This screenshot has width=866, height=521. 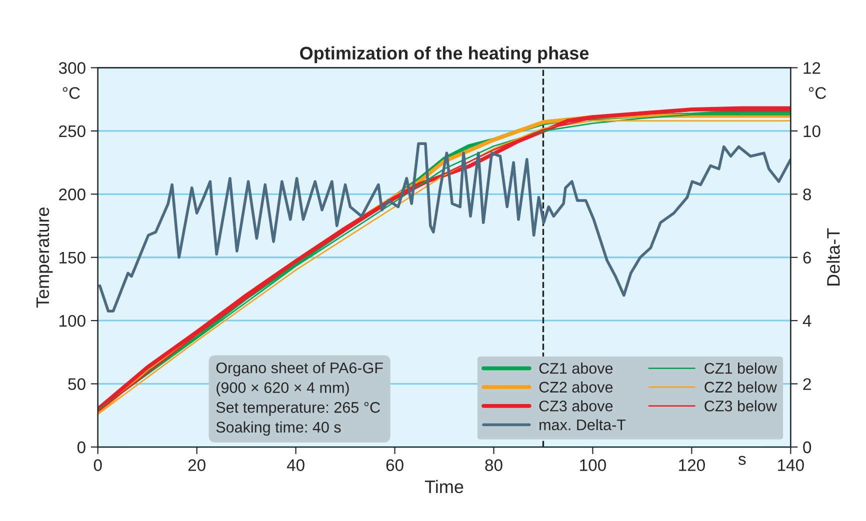 I want to click on x-tick-label: 20, so click(x=197, y=465).